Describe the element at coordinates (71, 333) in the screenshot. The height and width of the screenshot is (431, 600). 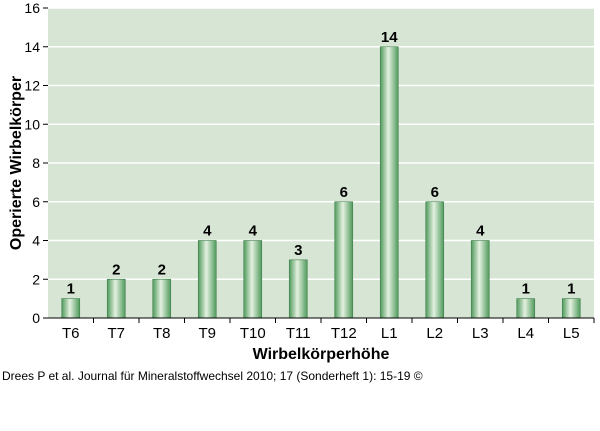
I see `x-tick-label: T6` at that location.